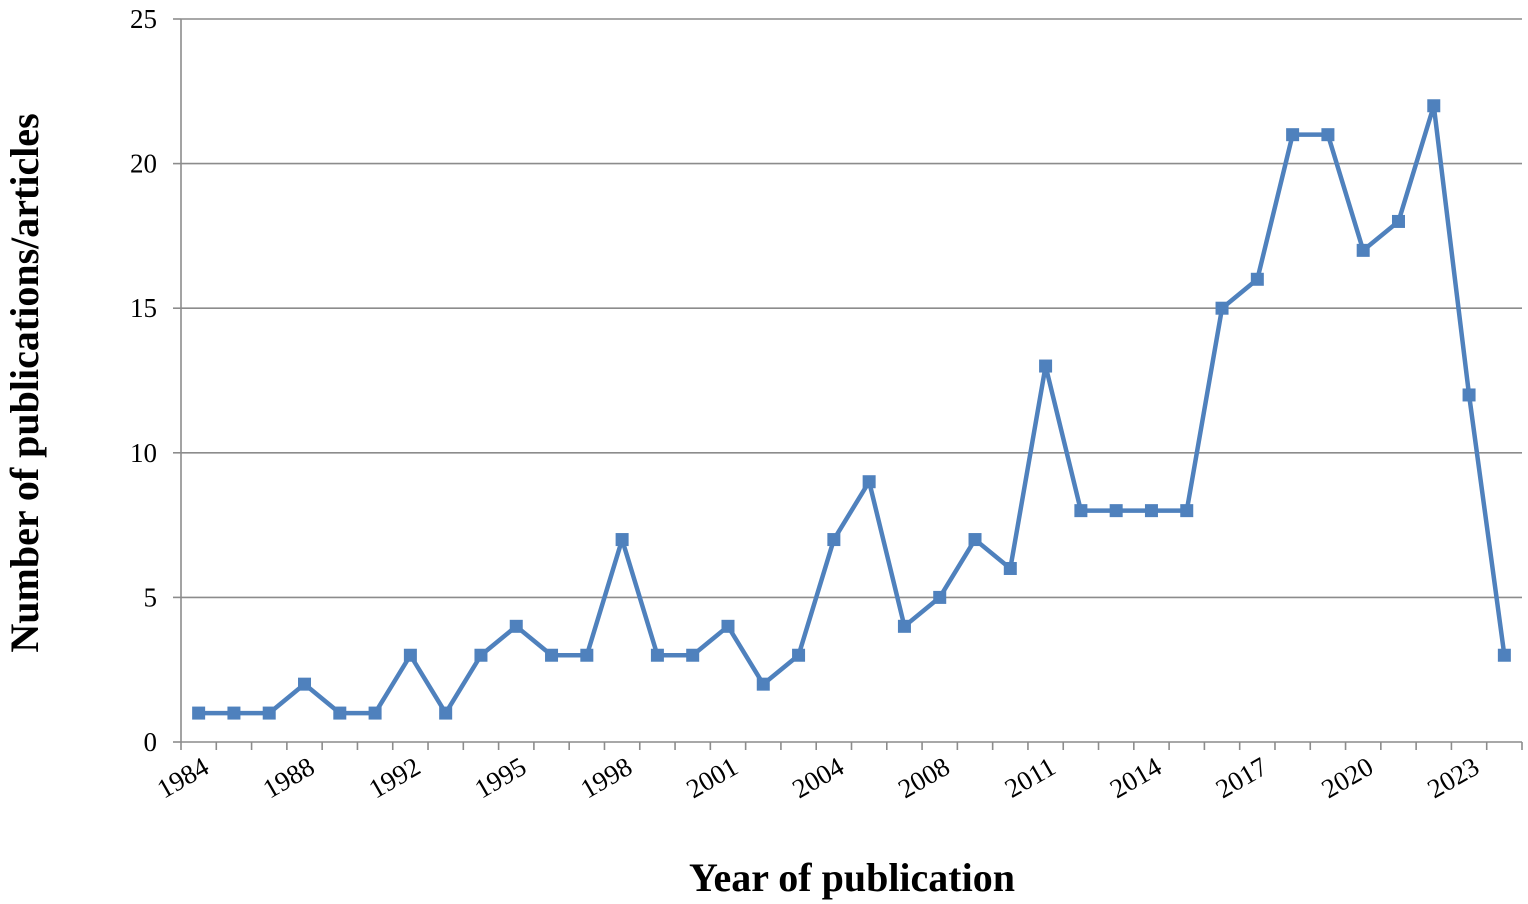  Describe the element at coordinates (289, 777) in the screenshot. I see `x-tick-label: 1988` at that location.